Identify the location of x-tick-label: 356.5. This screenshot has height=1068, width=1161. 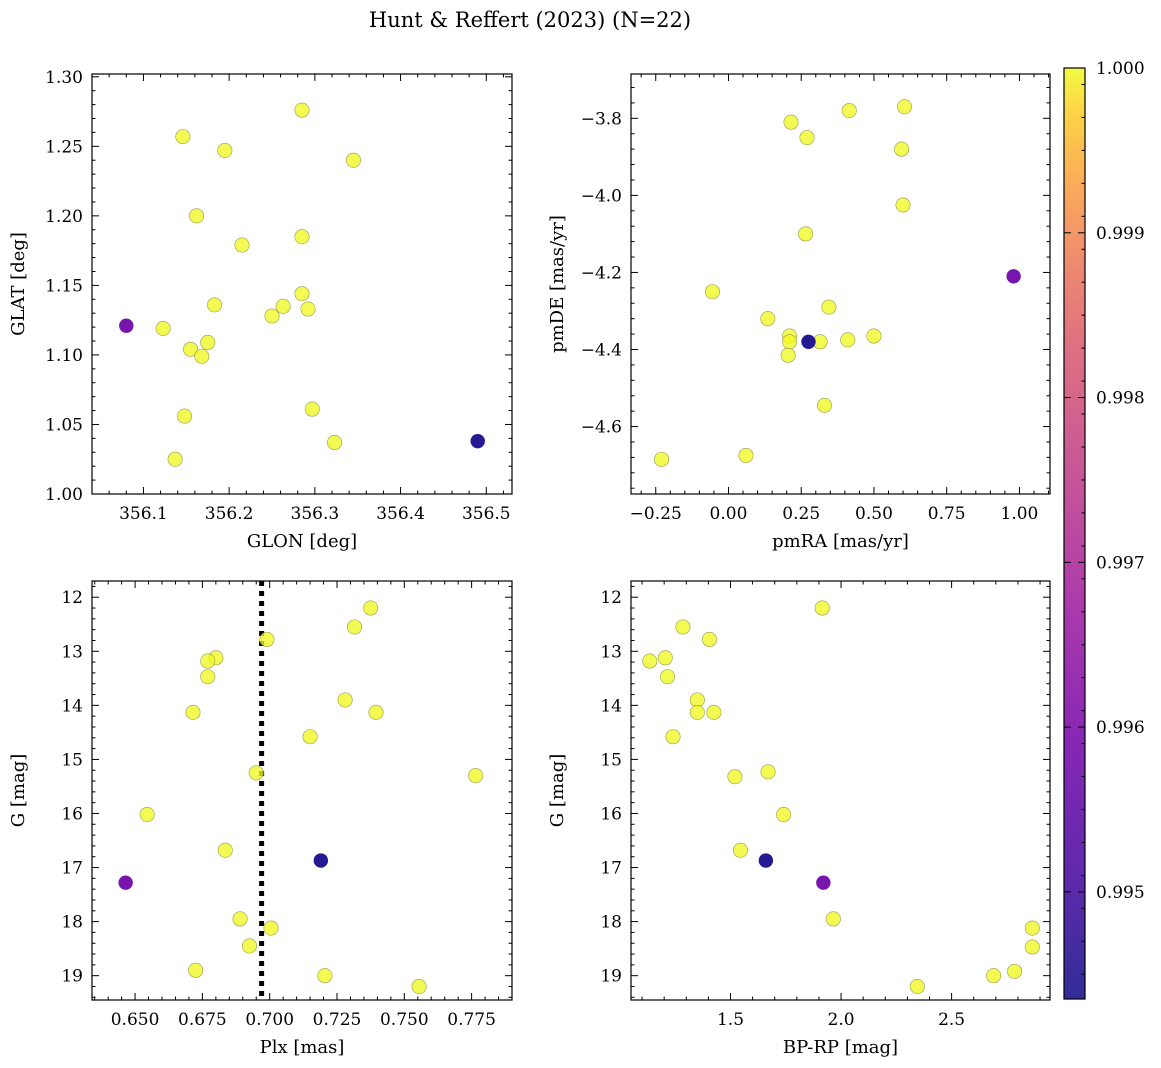
(486, 514).